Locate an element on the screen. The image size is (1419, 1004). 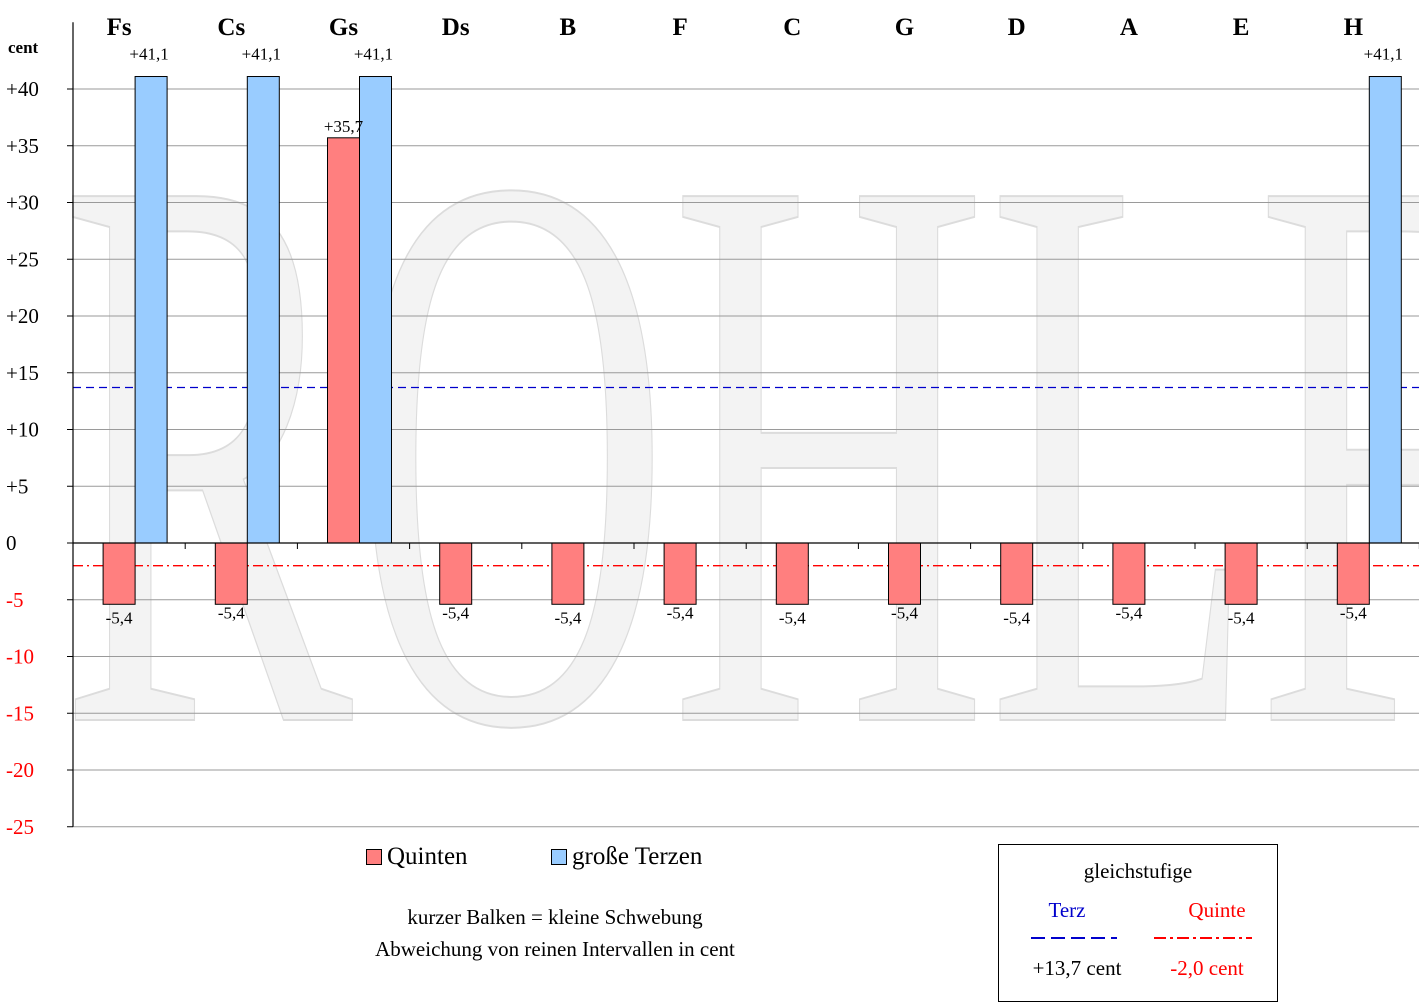
y-tick-label: +30 is located at coordinates (22, 203).